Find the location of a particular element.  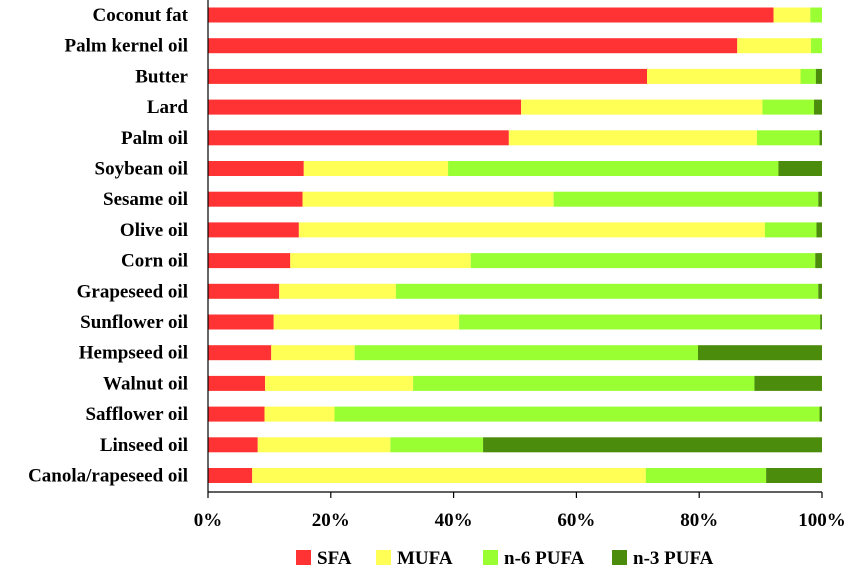

legend: SFA MUFA n-6 PUFA n-3 PUFA is located at coordinates (505, 558).